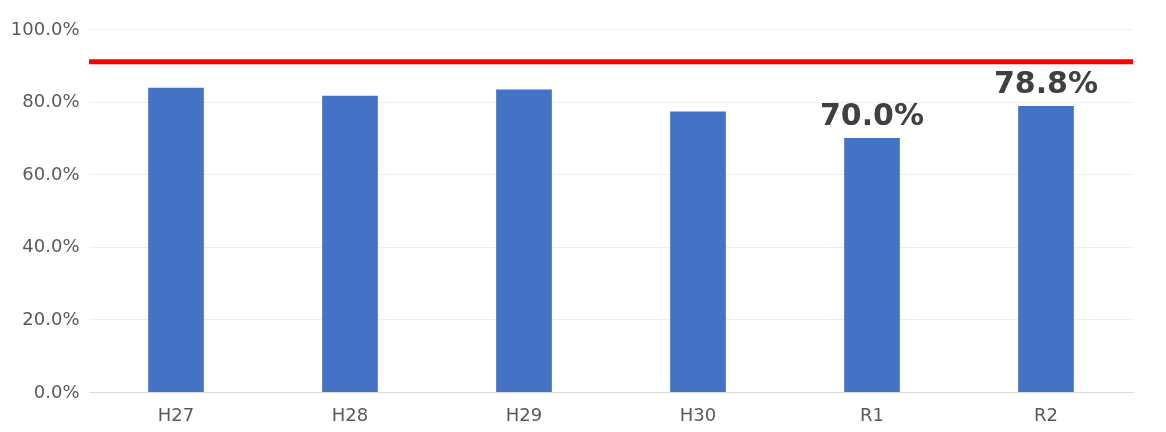  What do you see at coordinates (56, 391) in the screenshot?
I see `y-tick-label: 0.0%` at bounding box center [56, 391].